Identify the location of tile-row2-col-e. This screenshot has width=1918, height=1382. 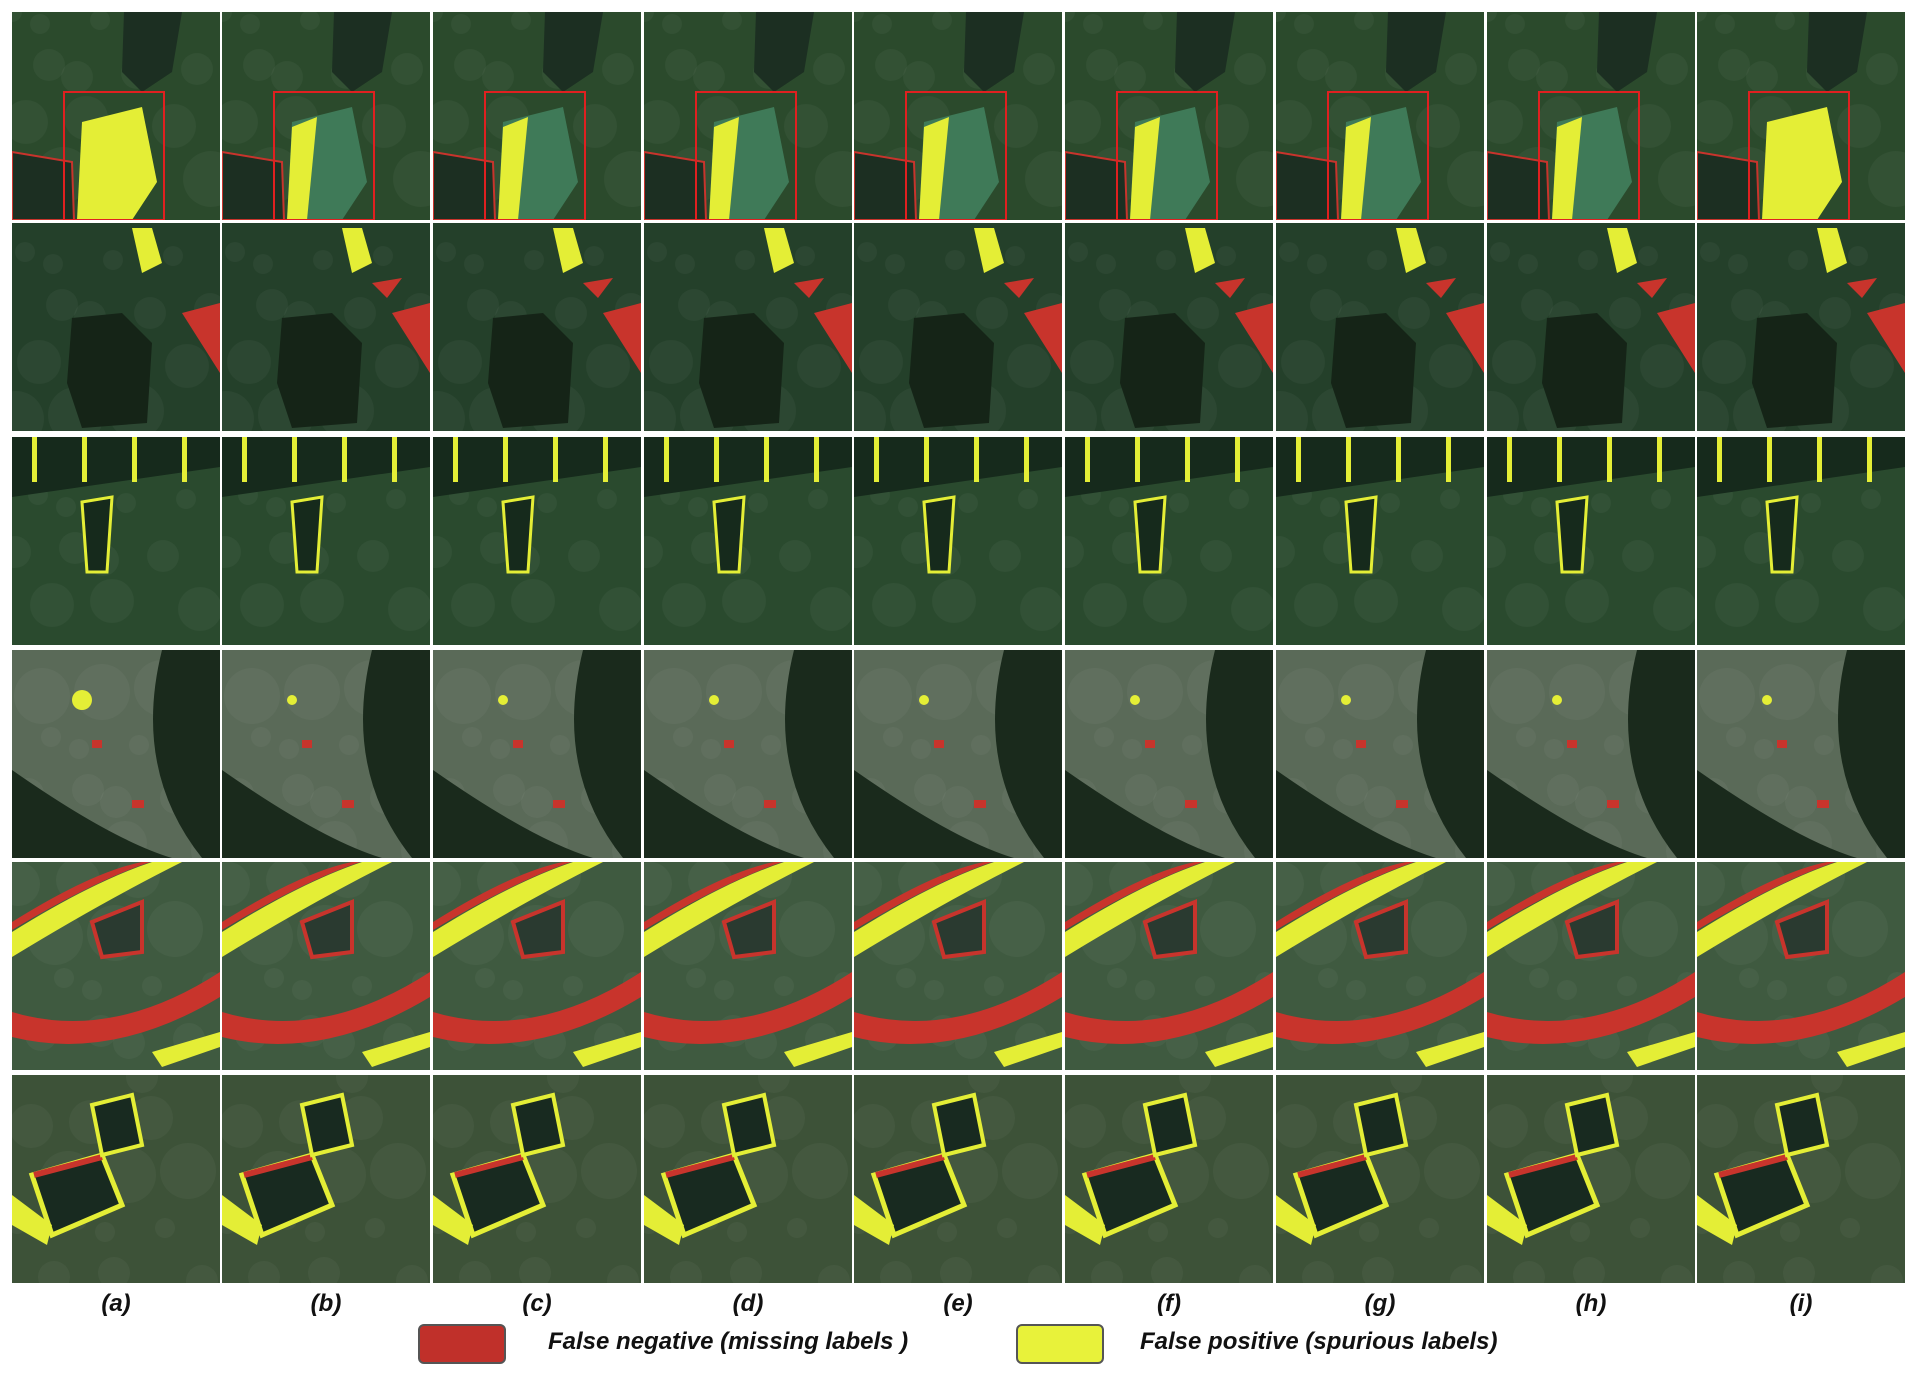
(958, 327).